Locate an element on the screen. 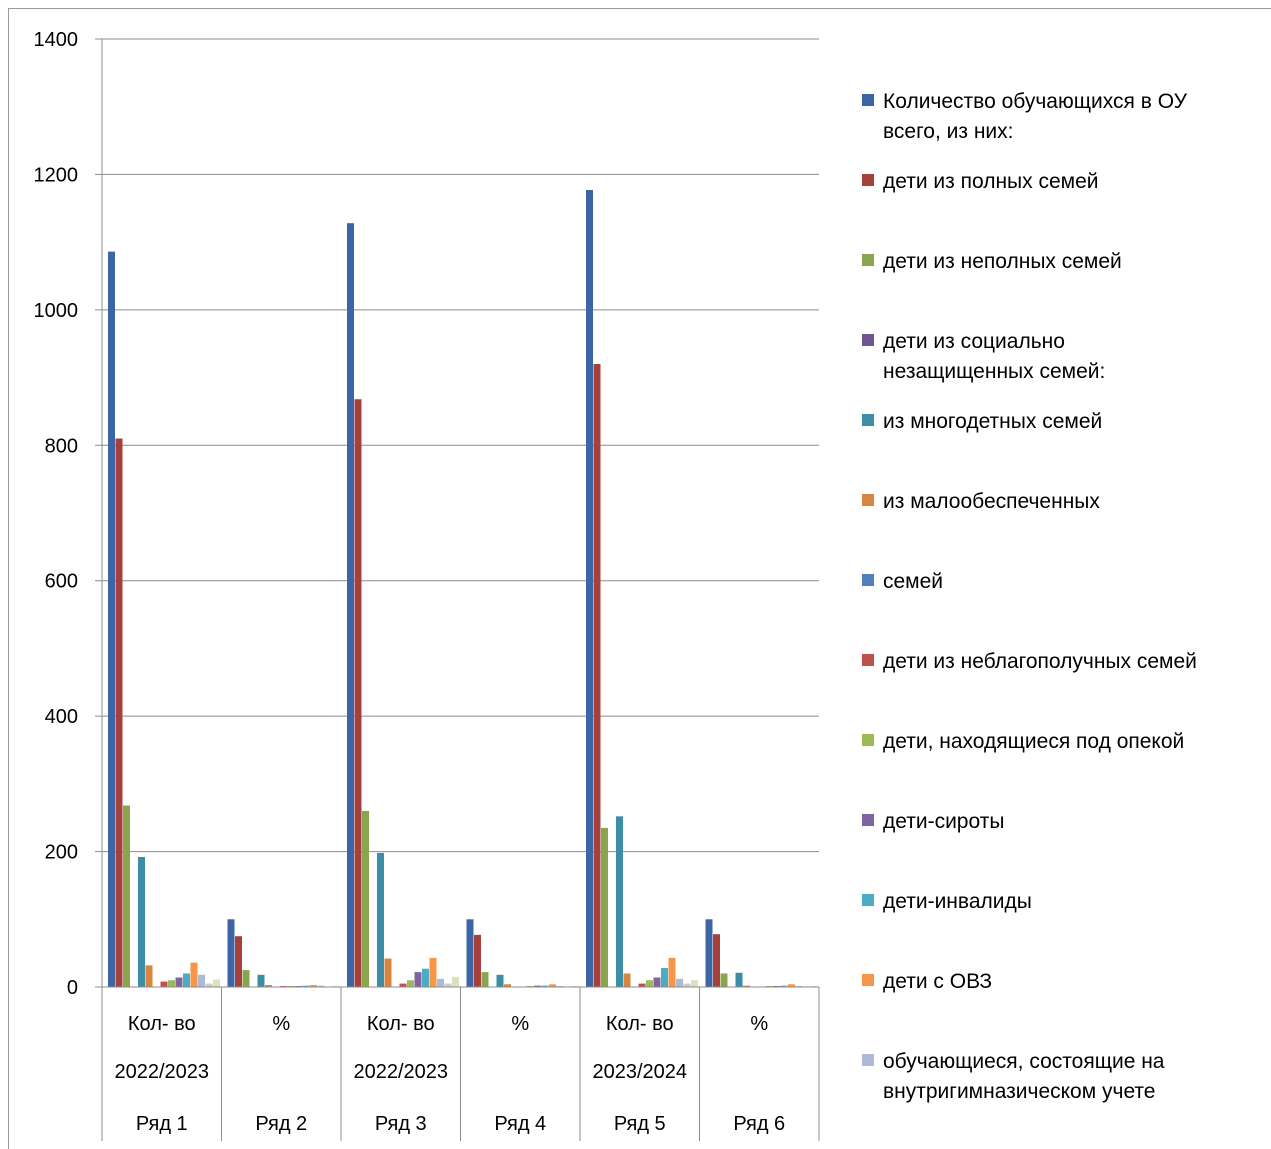 The width and height of the screenshot is (1271, 1149). legend-label: дети из социально незащищенных семей: is located at coordinates (994, 356).